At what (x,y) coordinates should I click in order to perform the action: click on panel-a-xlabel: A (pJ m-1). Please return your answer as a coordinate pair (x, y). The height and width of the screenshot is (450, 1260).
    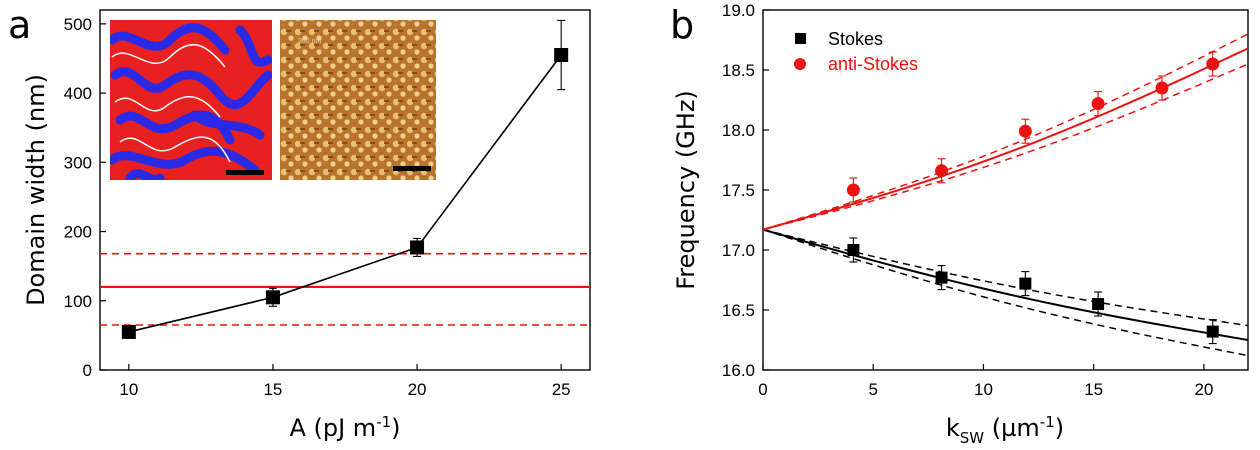
    Looking at the image, I should click on (344, 427).